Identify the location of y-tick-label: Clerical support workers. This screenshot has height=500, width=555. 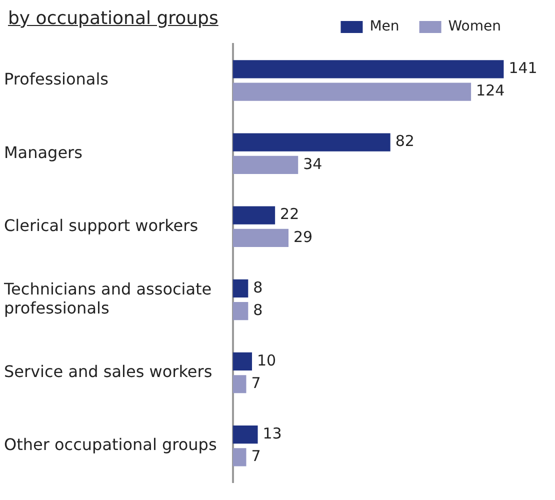
(101, 225).